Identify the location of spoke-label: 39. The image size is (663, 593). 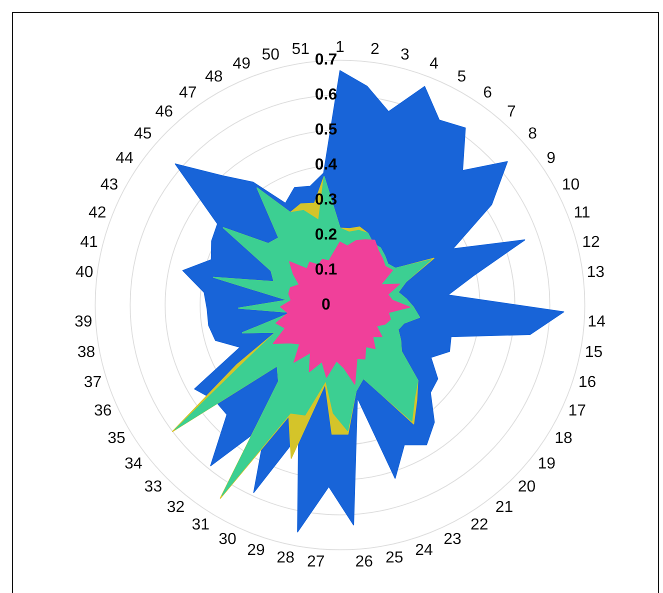
(83, 322).